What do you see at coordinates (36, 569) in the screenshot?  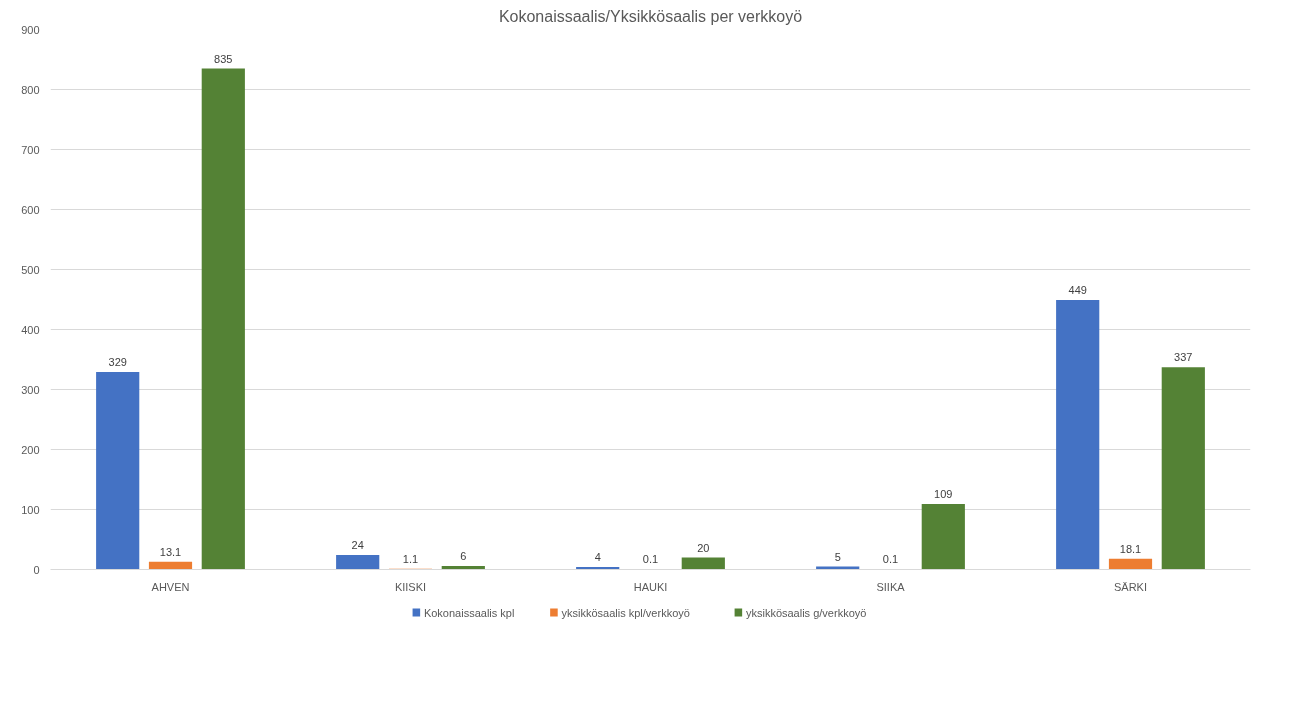 I see `y-tick-label: 0` at bounding box center [36, 569].